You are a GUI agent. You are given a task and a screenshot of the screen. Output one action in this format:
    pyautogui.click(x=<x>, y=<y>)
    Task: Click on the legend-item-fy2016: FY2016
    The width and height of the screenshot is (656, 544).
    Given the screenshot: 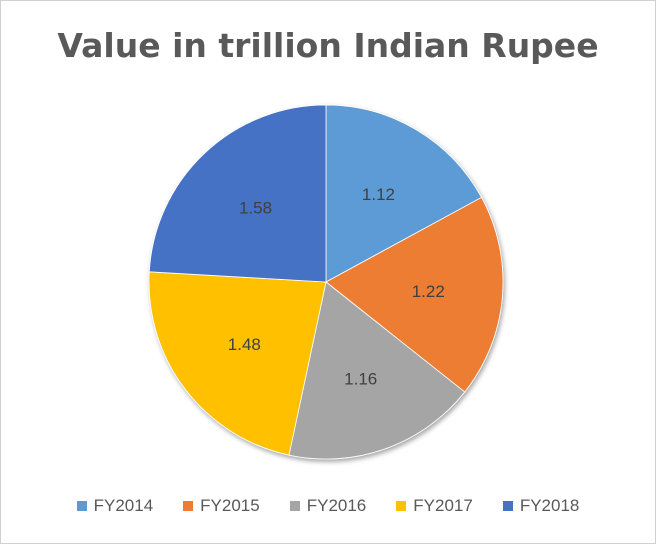 What is the action you would take?
    pyautogui.click(x=328, y=506)
    